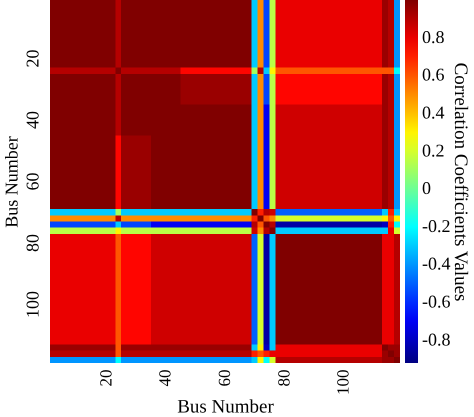  Describe the element at coordinates (433, 74) in the screenshot. I see `color-bar-label: 0.6` at that location.